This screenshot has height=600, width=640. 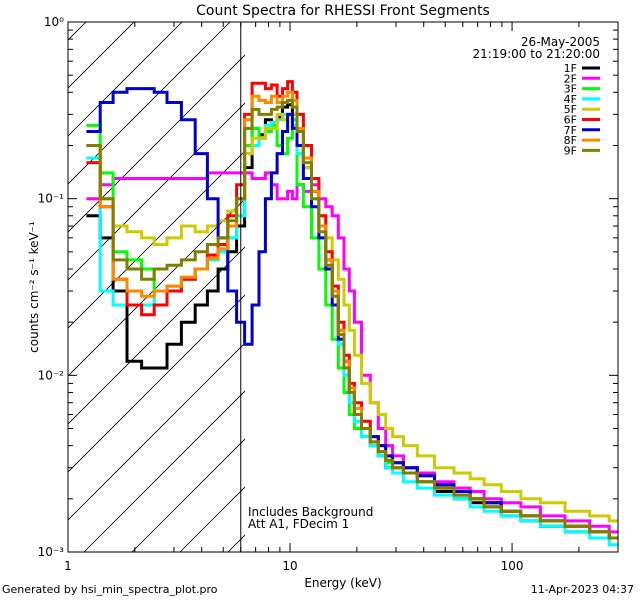 What do you see at coordinates (34, 287) in the screenshot?
I see `y-axis-label: counts cm⁻² s⁻¹ keV⁻¹` at bounding box center [34, 287].